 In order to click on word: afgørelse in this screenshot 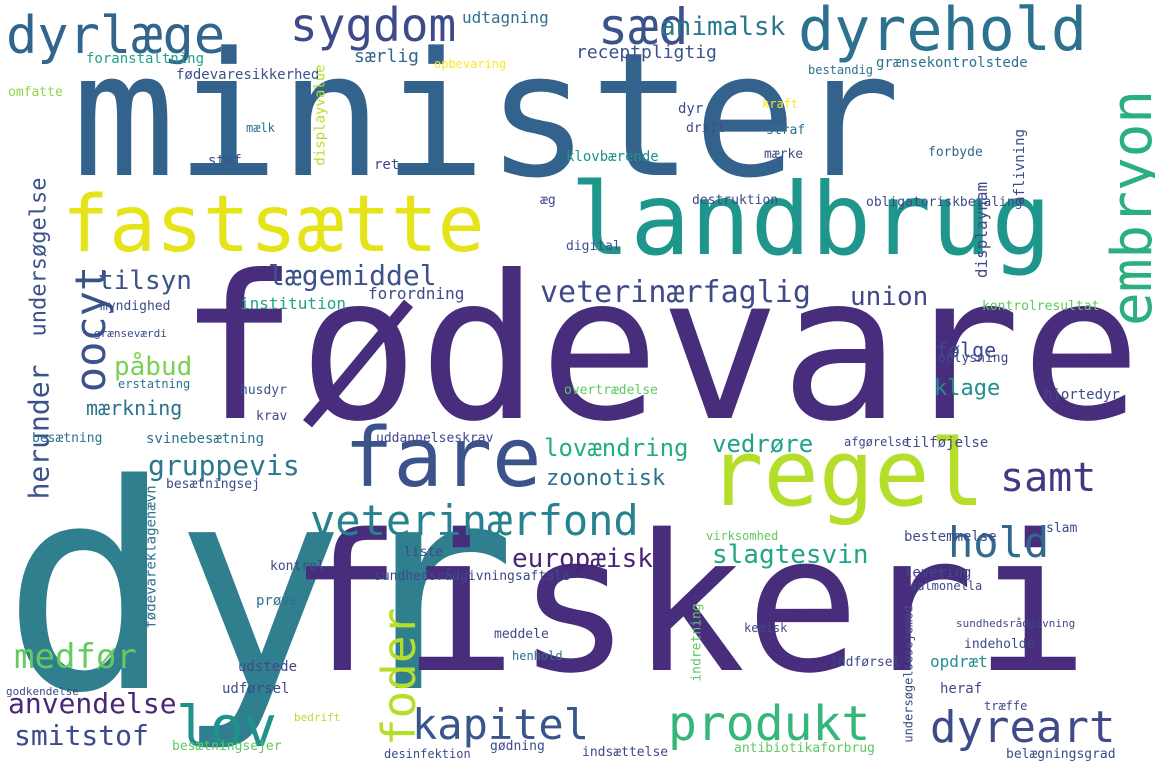, I will do `click(877, 442)`.